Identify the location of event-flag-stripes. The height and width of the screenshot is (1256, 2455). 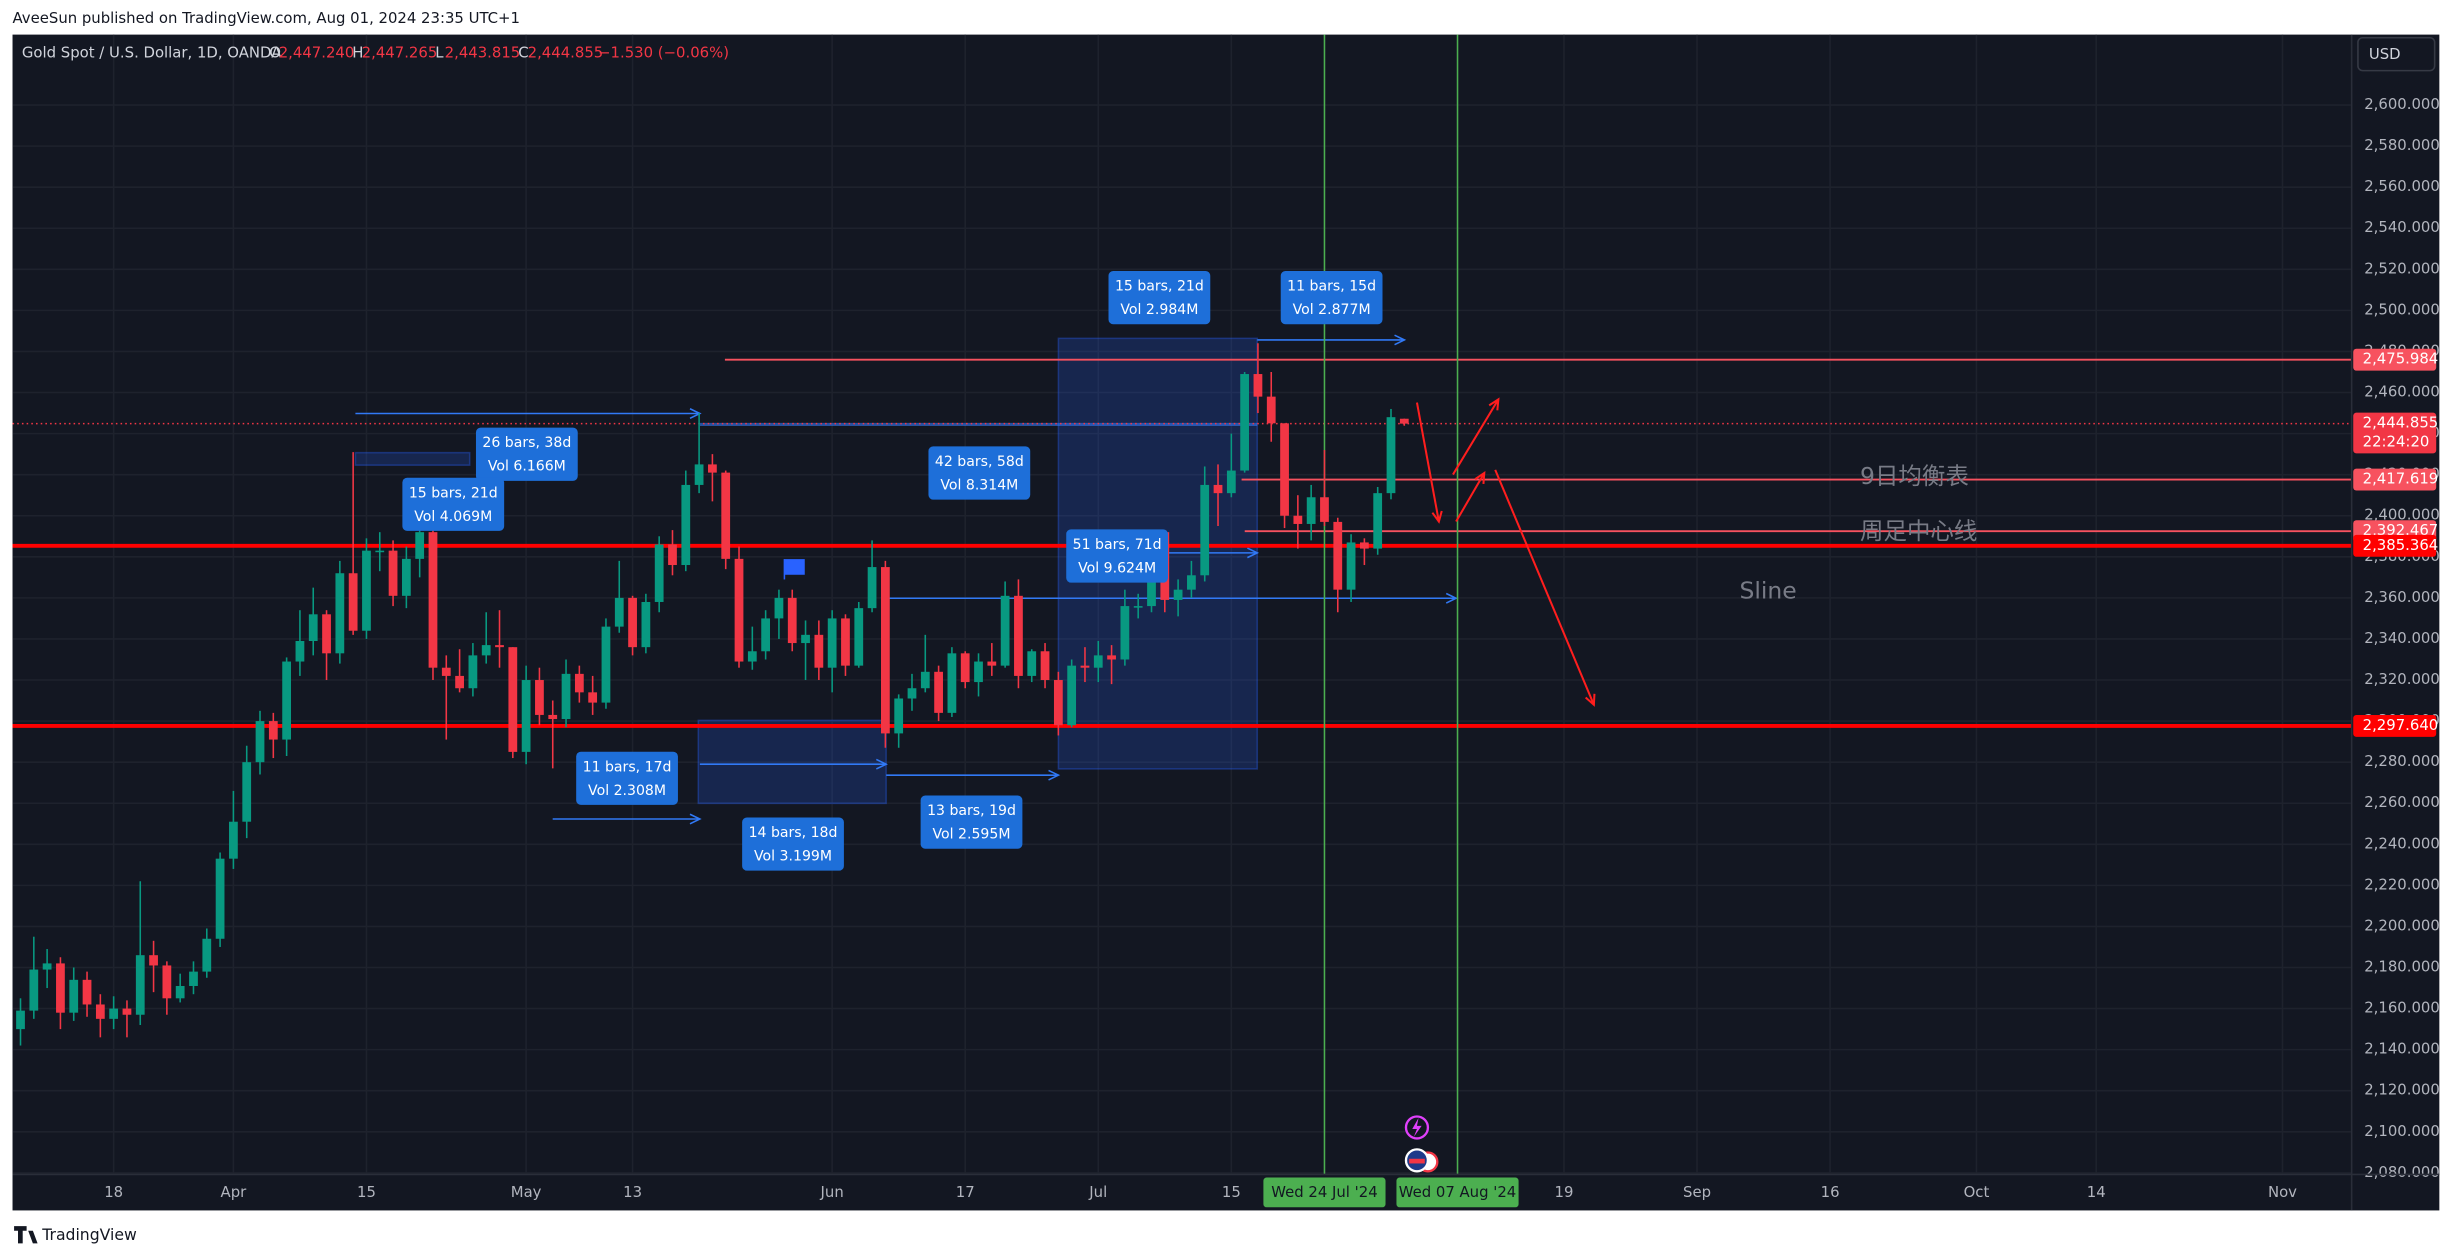
(1417, 1161).